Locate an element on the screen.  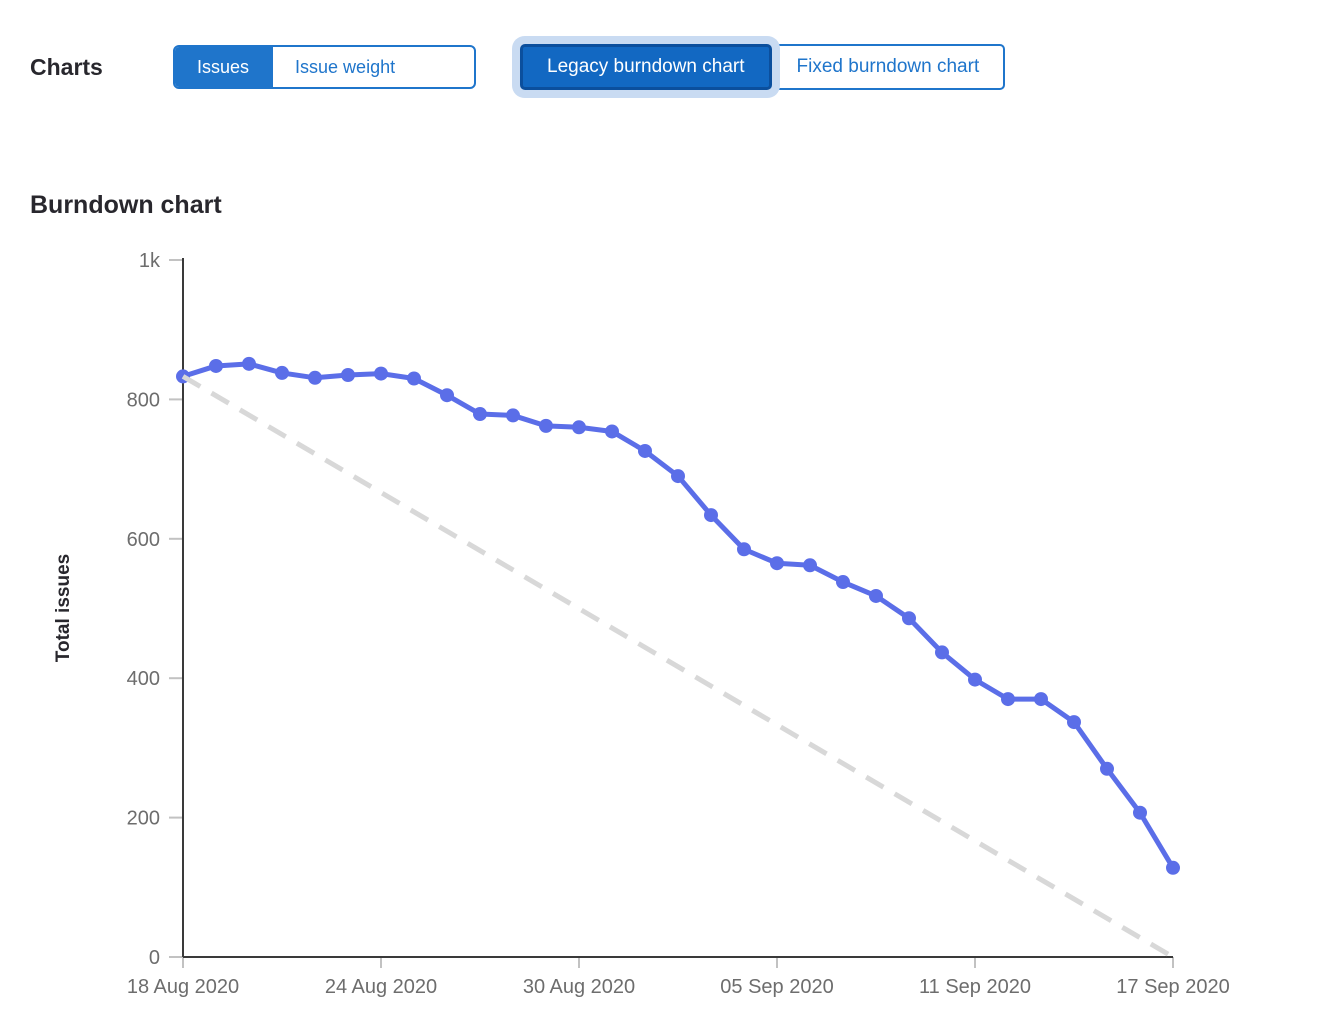
x-axis-tick-label: 05 Sep 2020 is located at coordinates (776, 987).